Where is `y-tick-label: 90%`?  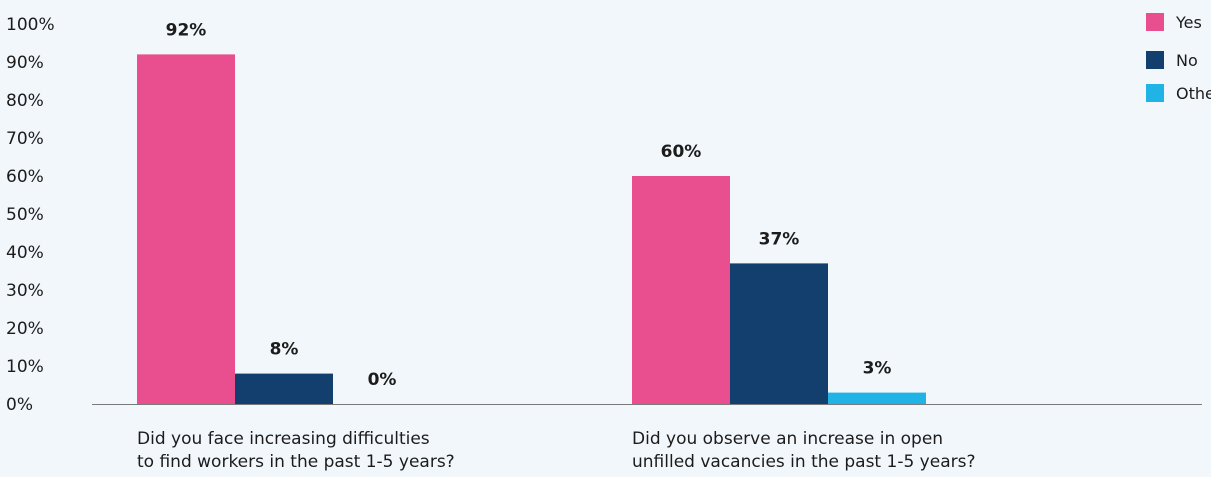
y-tick-label: 90% is located at coordinates (25, 63).